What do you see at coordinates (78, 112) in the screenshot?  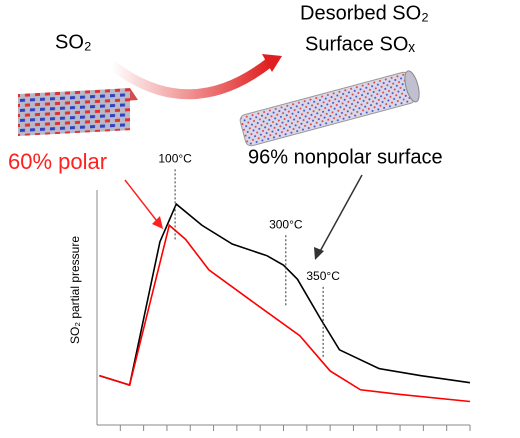 I see `polar-crystal` at bounding box center [78, 112].